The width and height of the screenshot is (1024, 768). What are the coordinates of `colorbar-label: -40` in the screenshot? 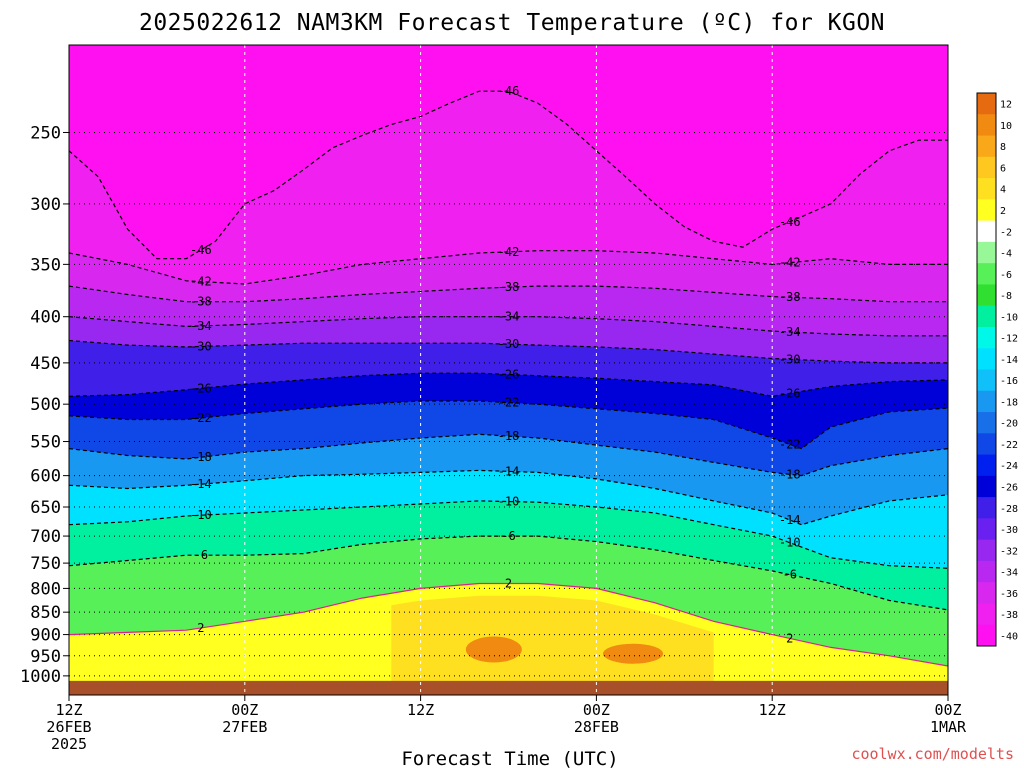 It's located at (1009, 636).